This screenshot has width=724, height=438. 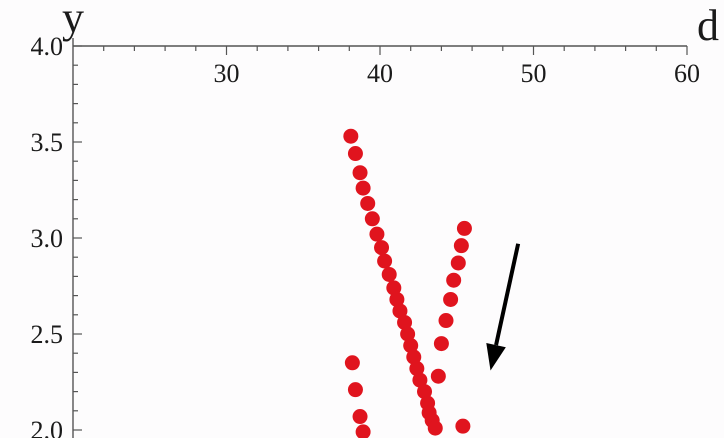 I want to click on x-axis-ticks: 30 40 50 60, so click(x=401, y=67).